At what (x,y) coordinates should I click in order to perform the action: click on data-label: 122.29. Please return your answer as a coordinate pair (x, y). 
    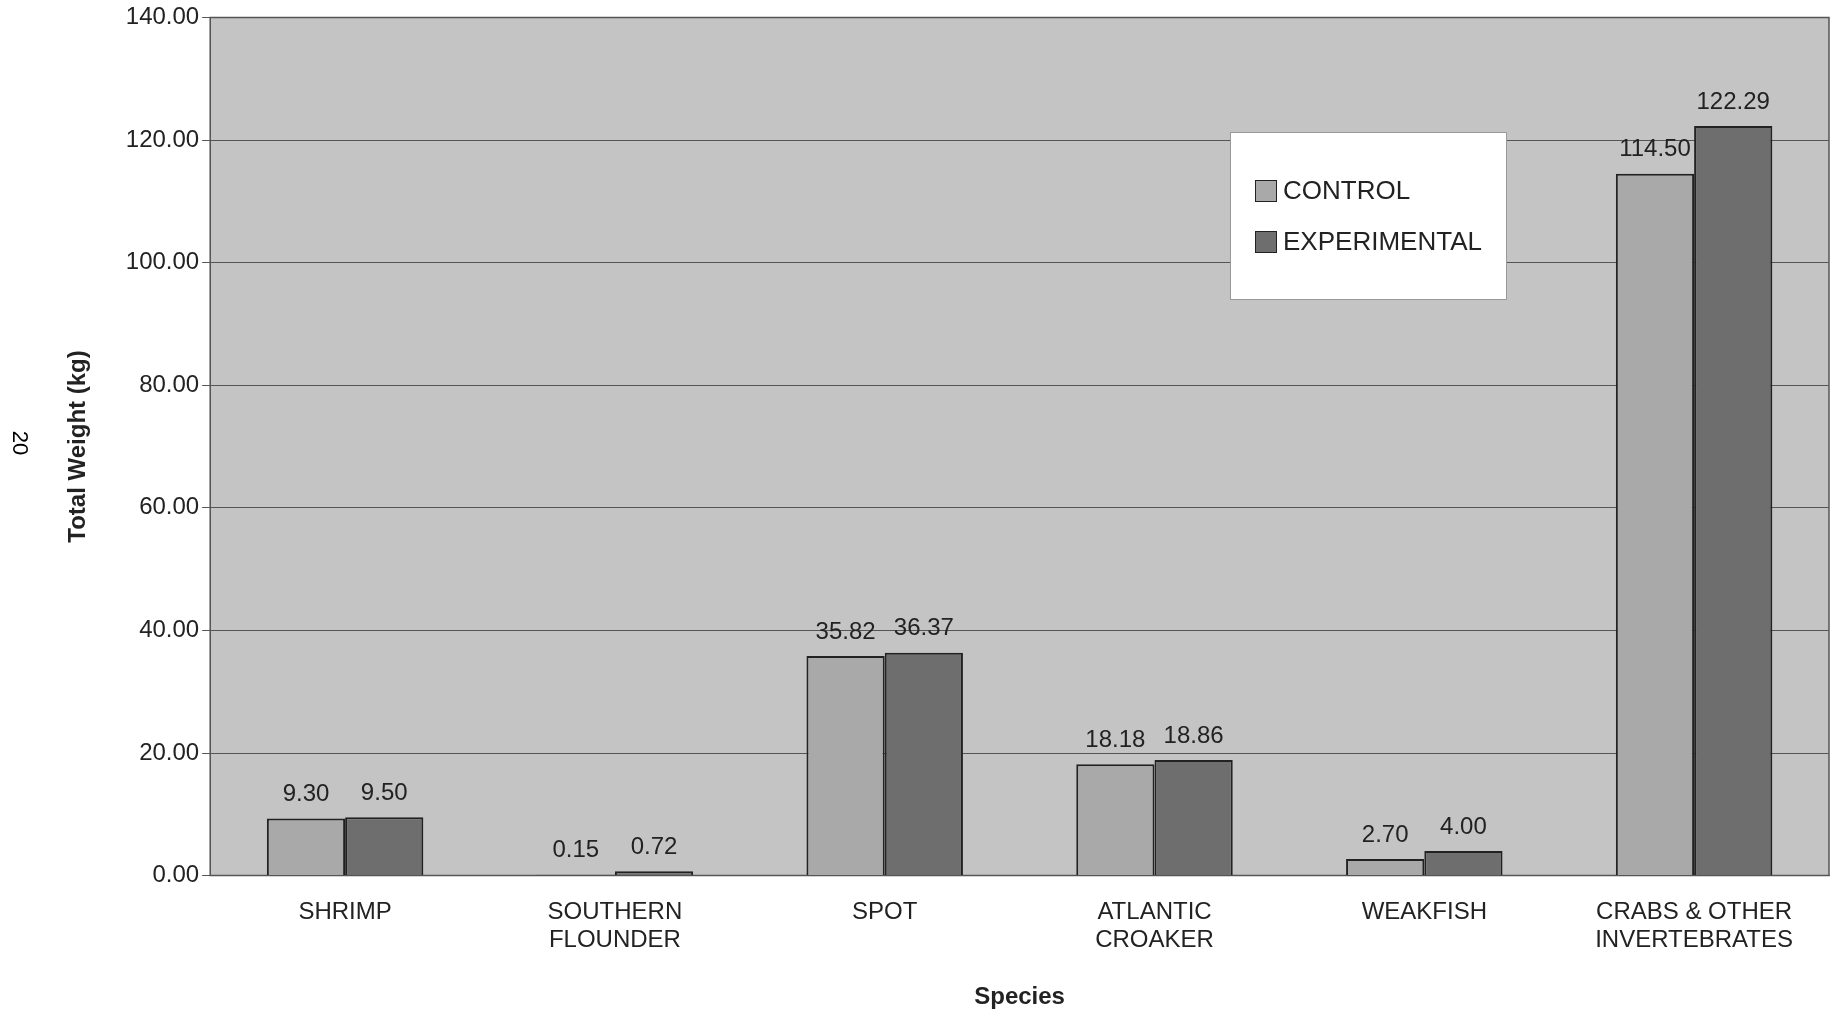
    Looking at the image, I should click on (1733, 100).